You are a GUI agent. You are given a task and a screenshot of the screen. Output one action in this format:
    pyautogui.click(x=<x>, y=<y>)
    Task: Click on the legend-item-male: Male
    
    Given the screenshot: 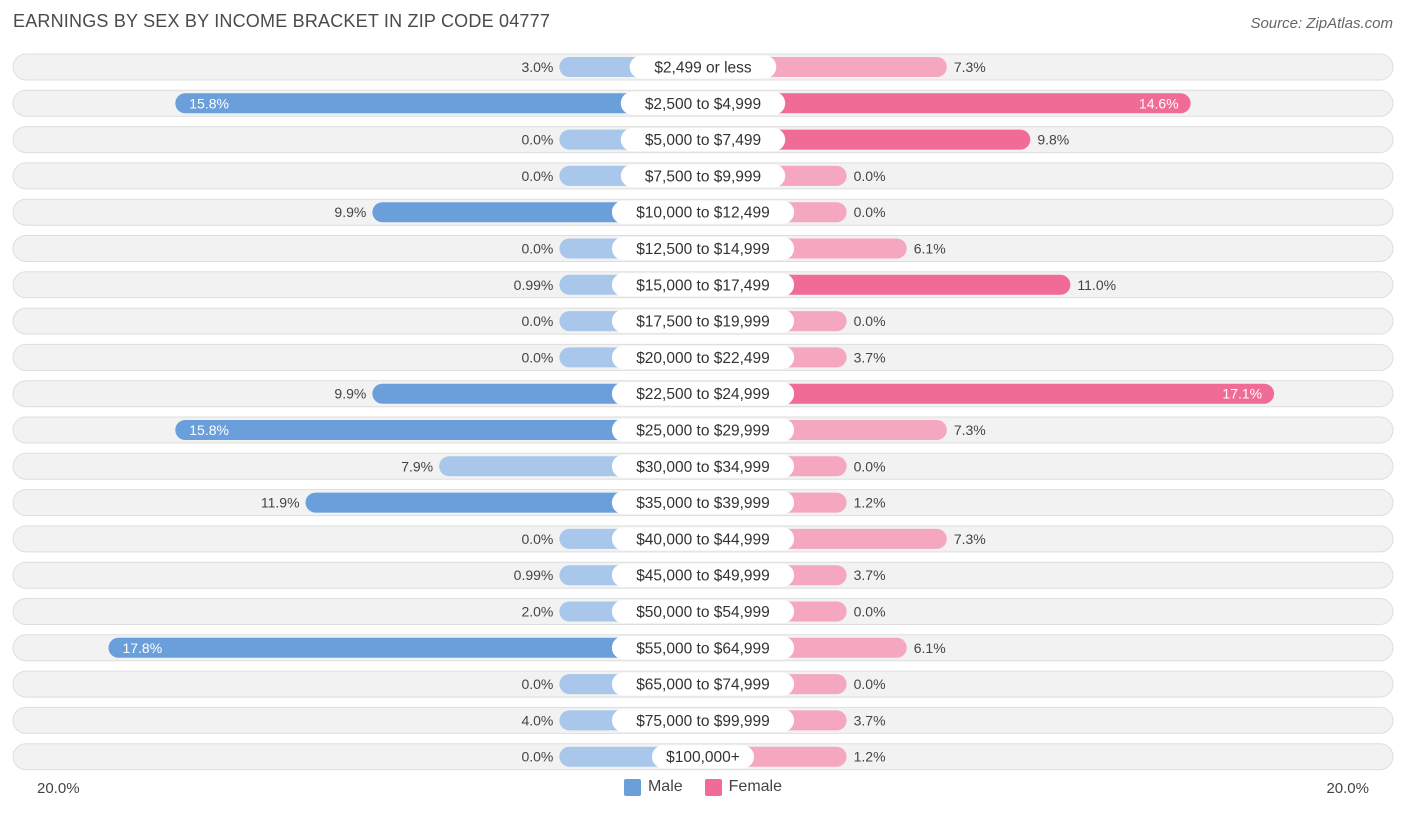 What is the action you would take?
    pyautogui.click(x=653, y=787)
    